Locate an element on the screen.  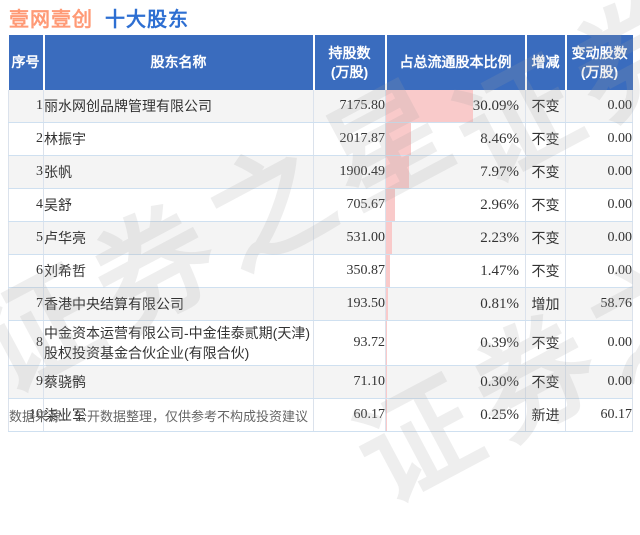
table-row: 9 蔡骁鹘 71.10 0.30% 不变 0.00 is located at coordinates (320, 382).